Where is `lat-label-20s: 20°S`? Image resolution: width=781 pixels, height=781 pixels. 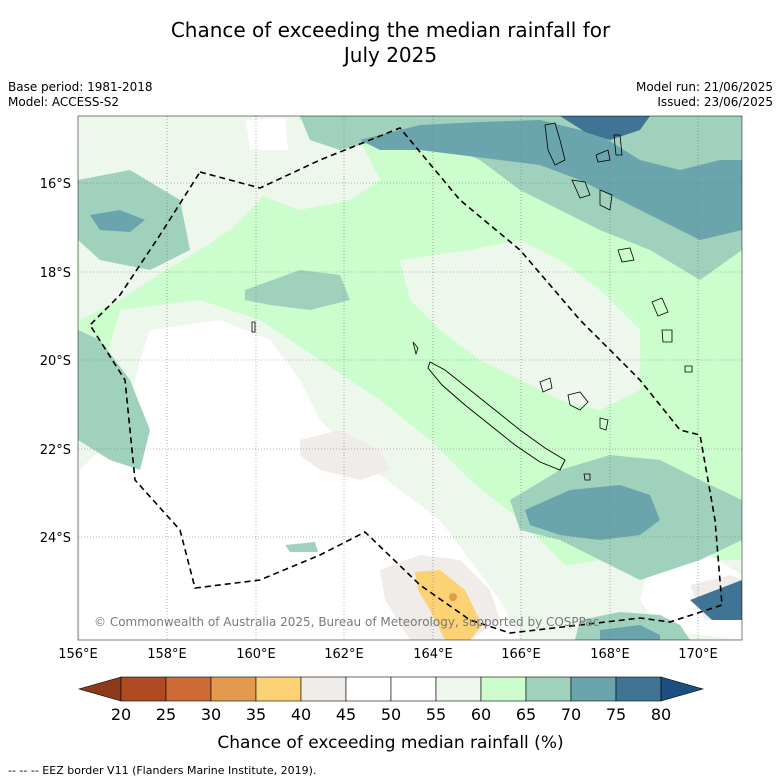 lat-label-20s: 20°S is located at coordinates (55, 361).